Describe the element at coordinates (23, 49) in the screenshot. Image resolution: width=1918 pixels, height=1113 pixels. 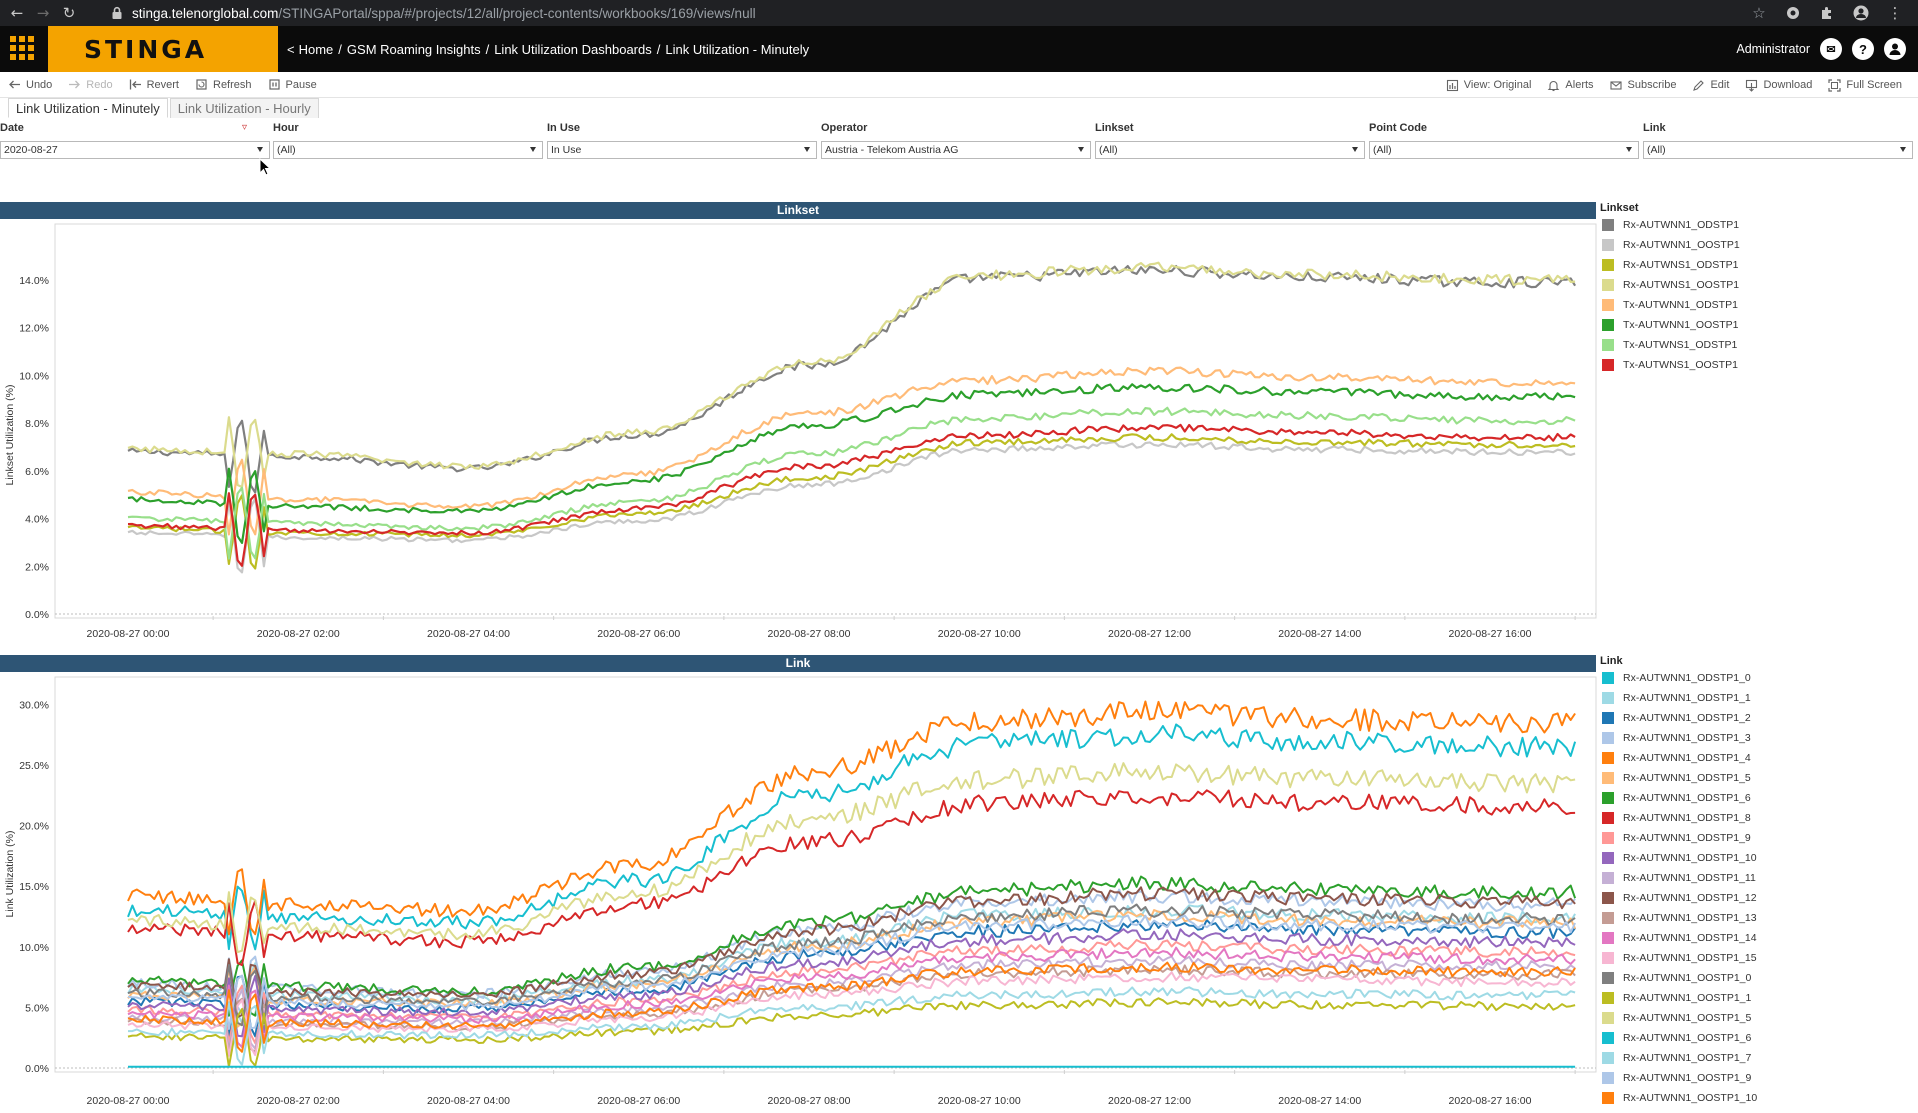
I see `app-grid-icon` at that location.